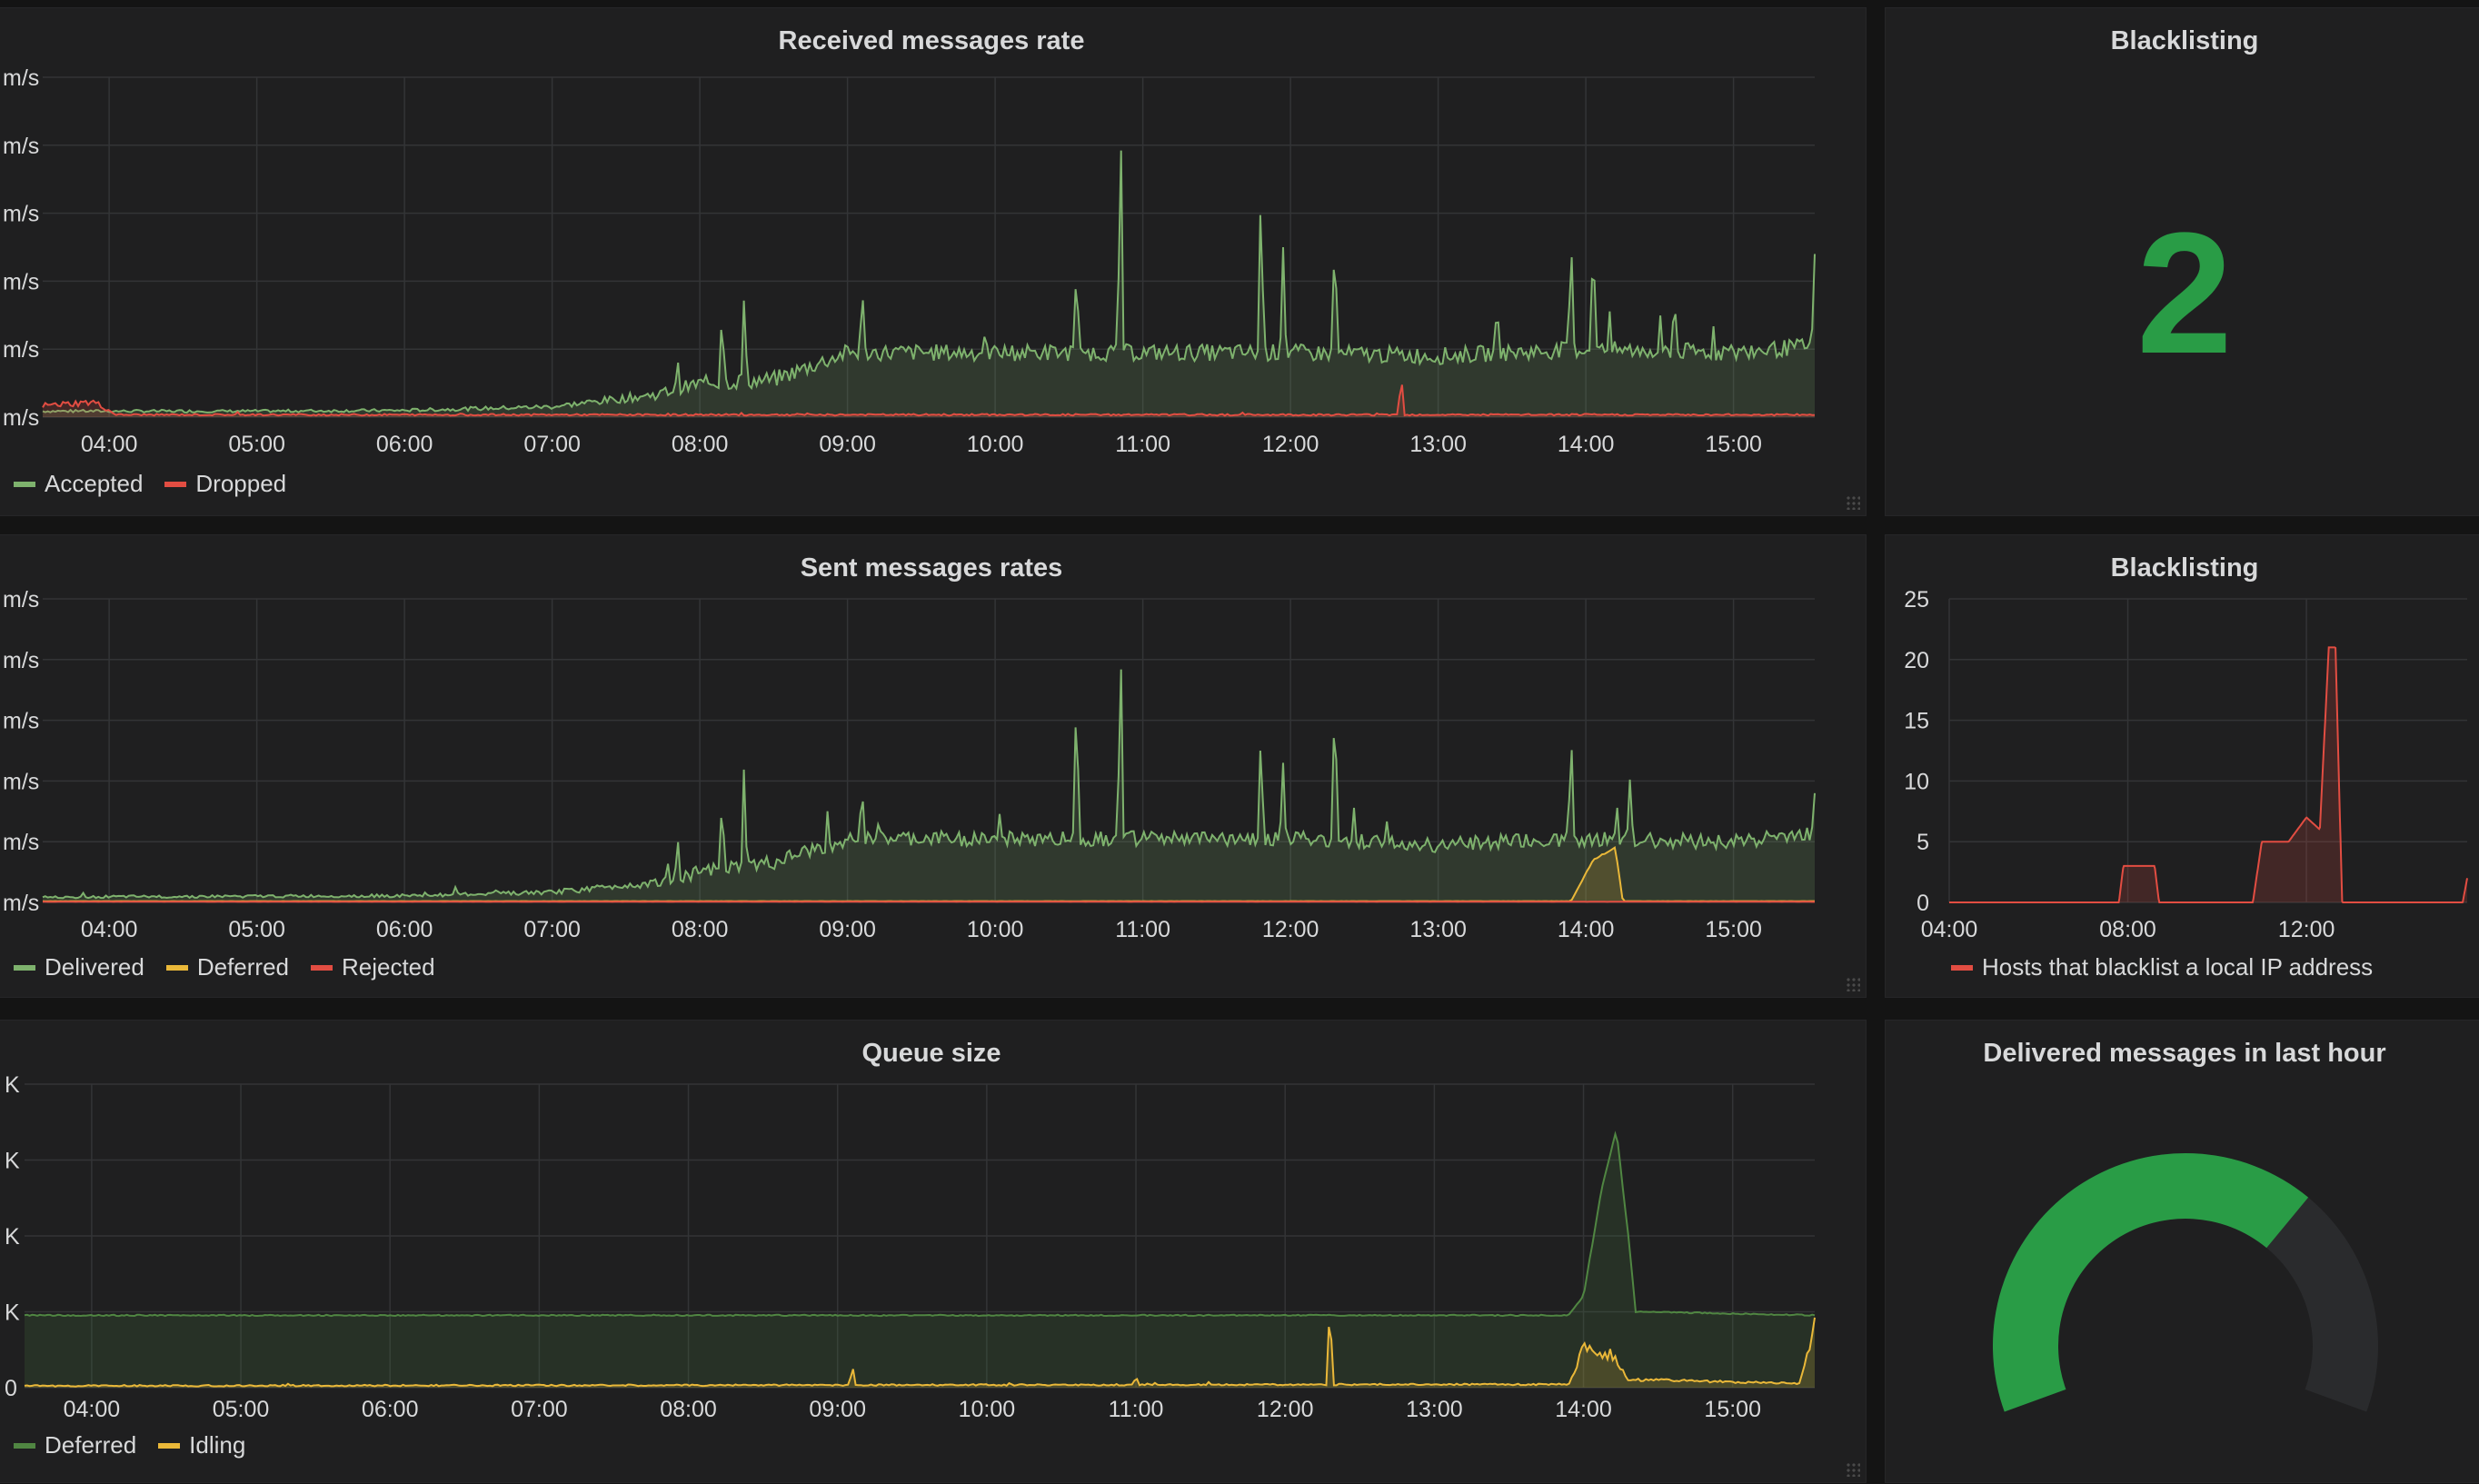 Image resolution: width=2479 pixels, height=1484 pixels. Describe the element at coordinates (1923, 842) in the screenshot. I see `y-tick-label: 5` at that location.